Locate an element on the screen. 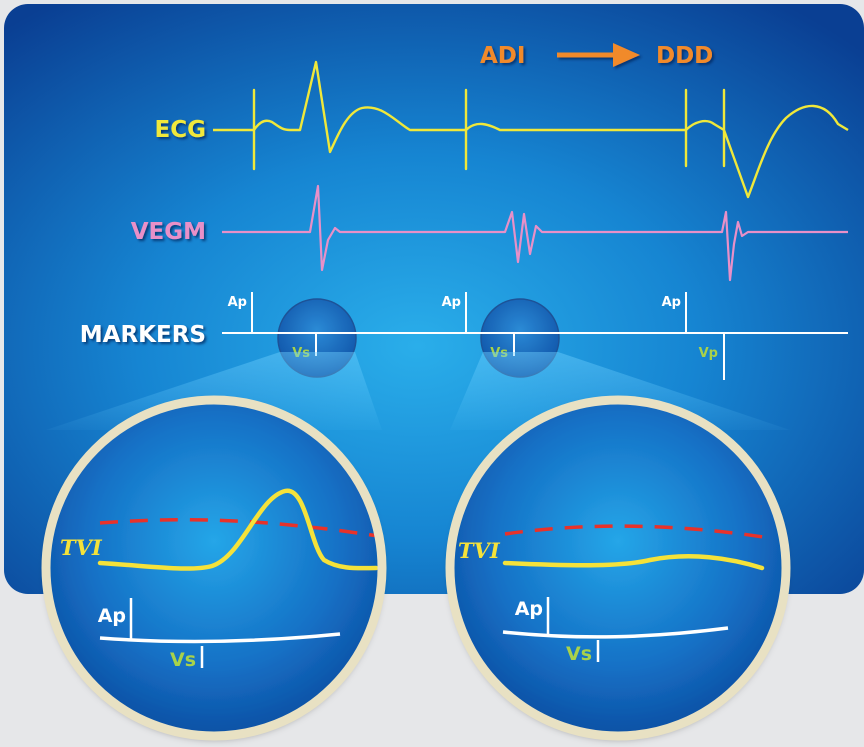 This screenshot has width=864, height=747. threshold-line-left is located at coordinates (239, 527).